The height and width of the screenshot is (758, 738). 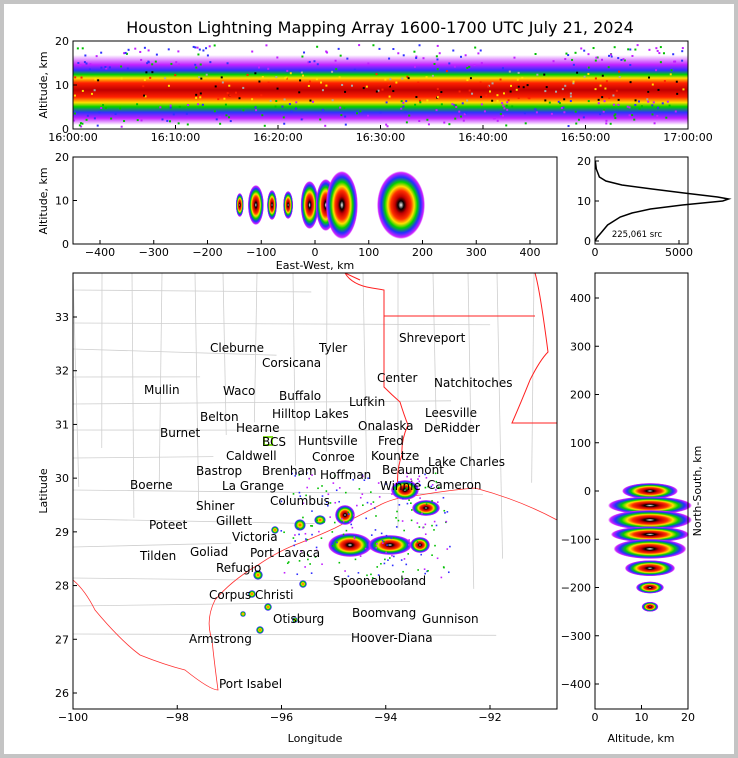 What do you see at coordinates (345, 475) in the screenshot?
I see `city-label: Hoffman` at bounding box center [345, 475].